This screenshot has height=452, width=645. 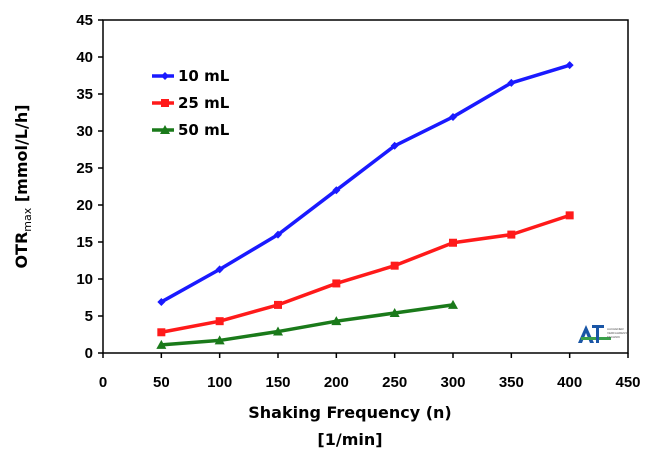 I want to click on x-tick-label: 400, so click(x=569, y=382).